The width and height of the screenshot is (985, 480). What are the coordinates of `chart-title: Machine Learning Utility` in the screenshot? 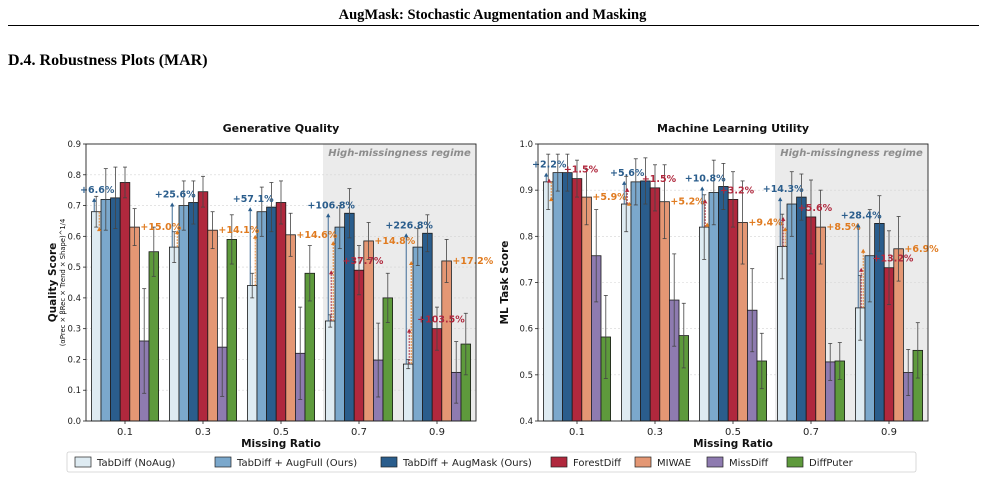 It's located at (733, 128).